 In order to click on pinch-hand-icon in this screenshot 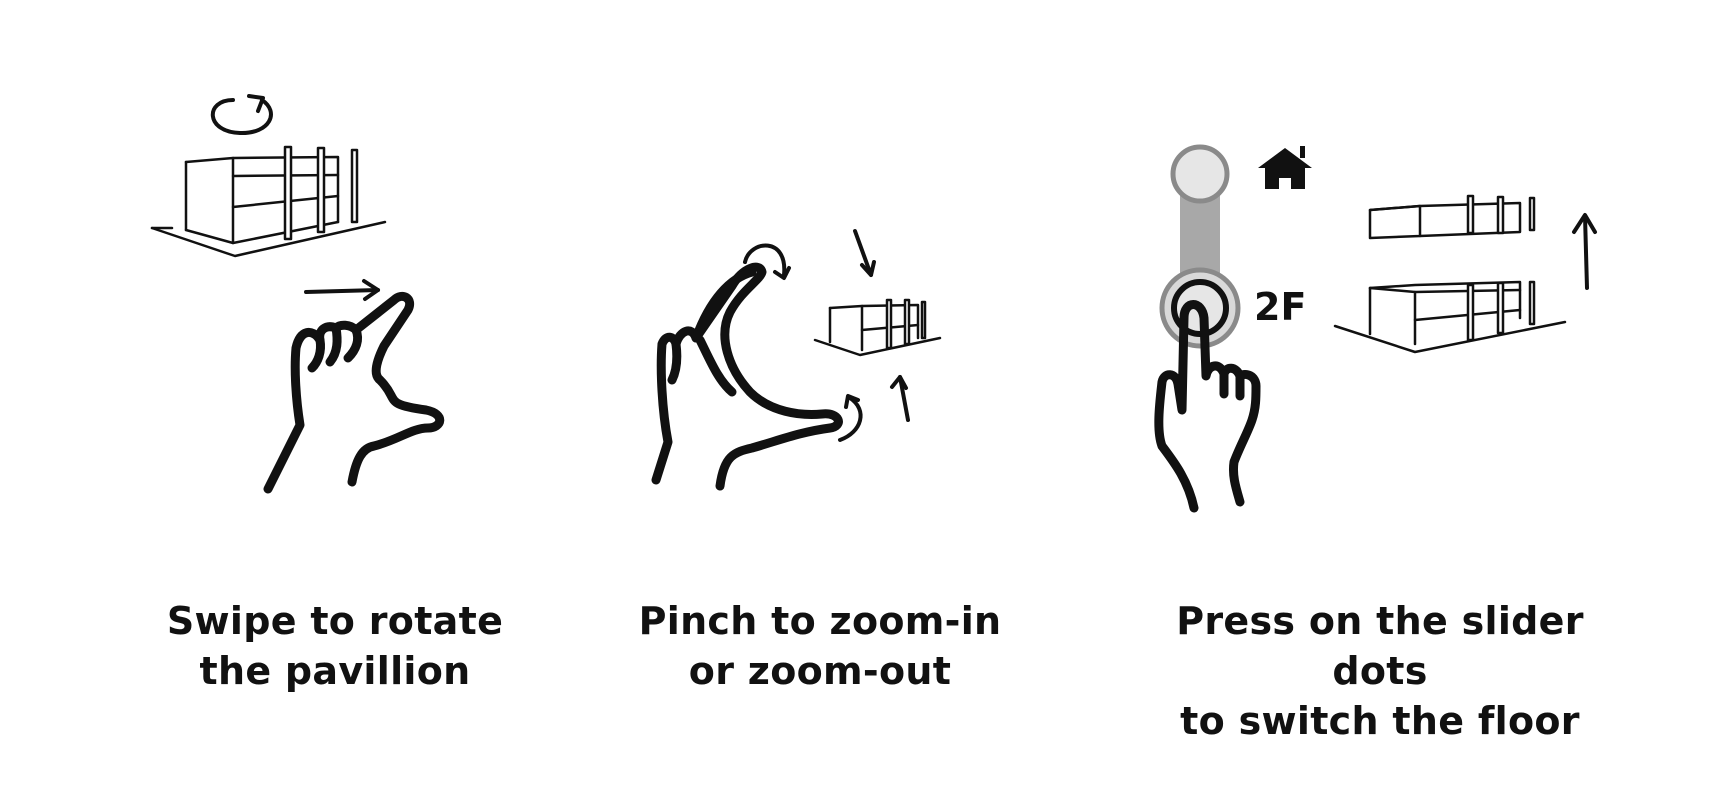, I will do `click(747, 376)`.